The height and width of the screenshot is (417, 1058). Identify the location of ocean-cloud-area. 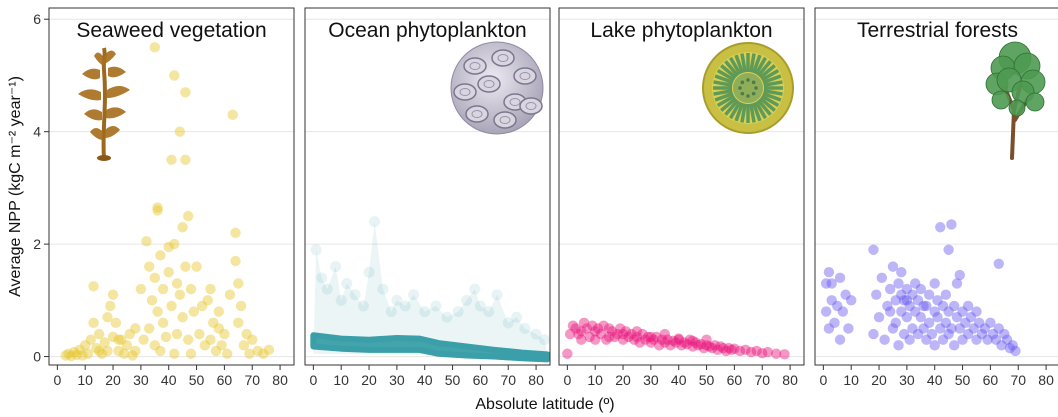
(430, 288).